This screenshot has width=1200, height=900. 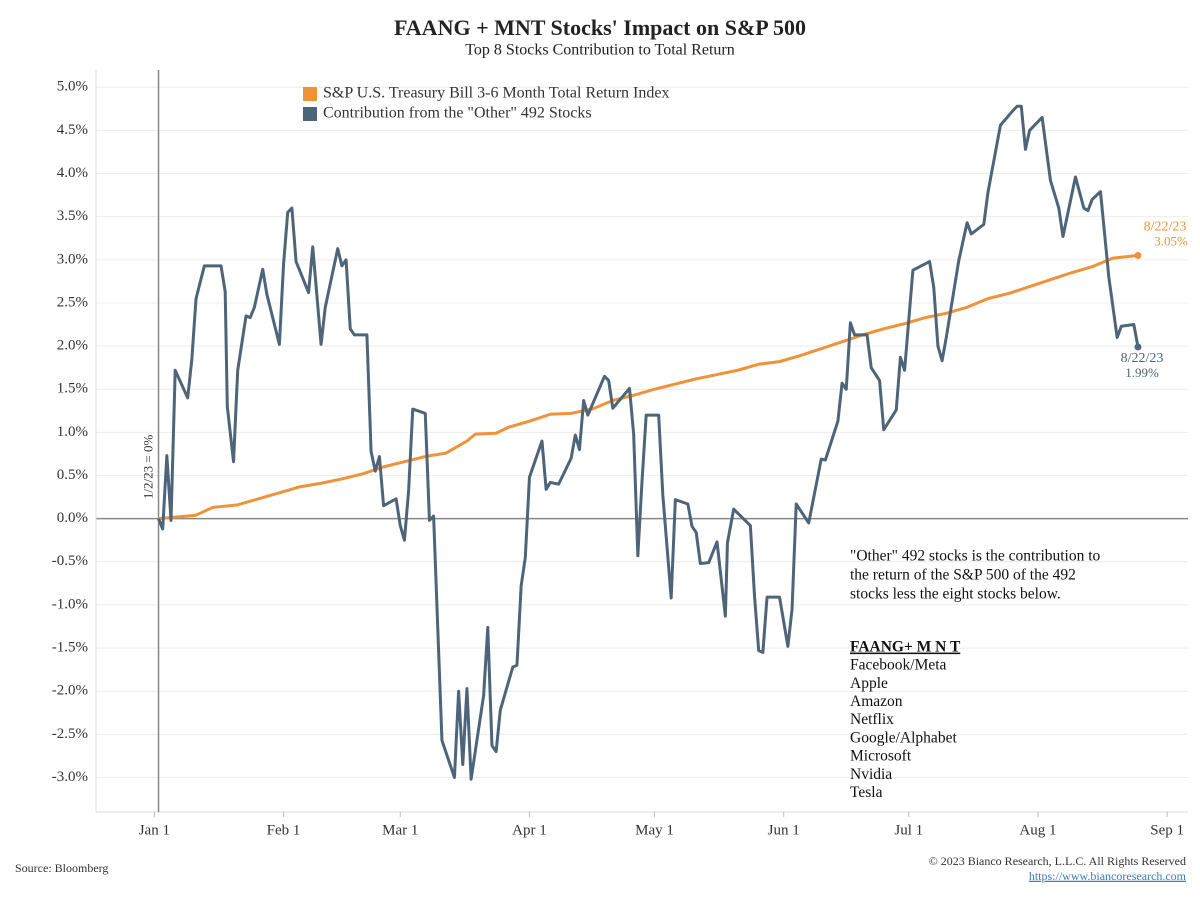 What do you see at coordinates (70, 734) in the screenshot?
I see `y-tick-label: -2.5%` at bounding box center [70, 734].